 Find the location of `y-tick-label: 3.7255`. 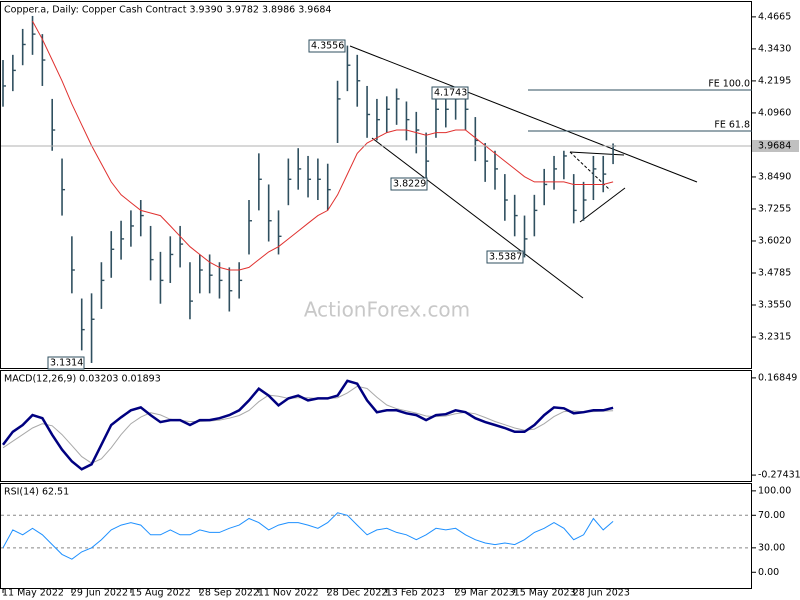

y-tick-label: 3.7255 is located at coordinates (774, 208).